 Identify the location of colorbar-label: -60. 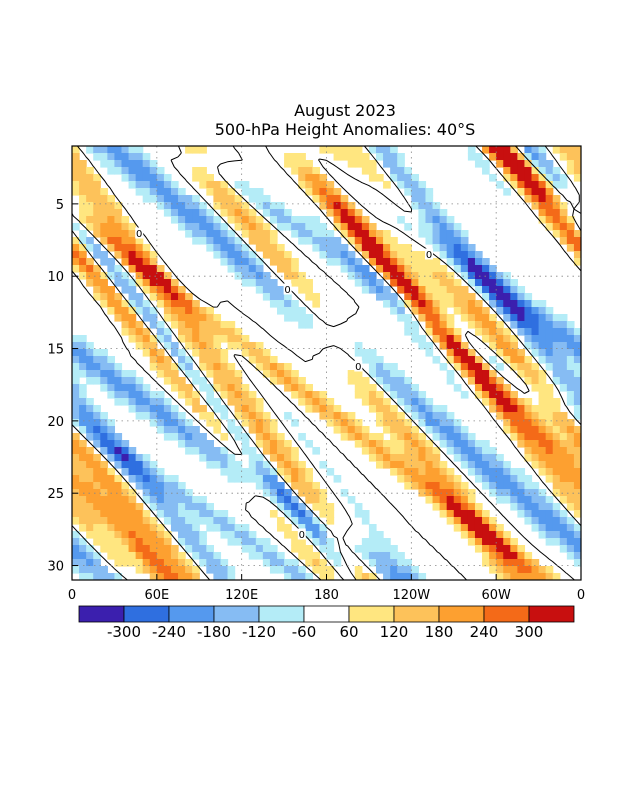
(304, 632).